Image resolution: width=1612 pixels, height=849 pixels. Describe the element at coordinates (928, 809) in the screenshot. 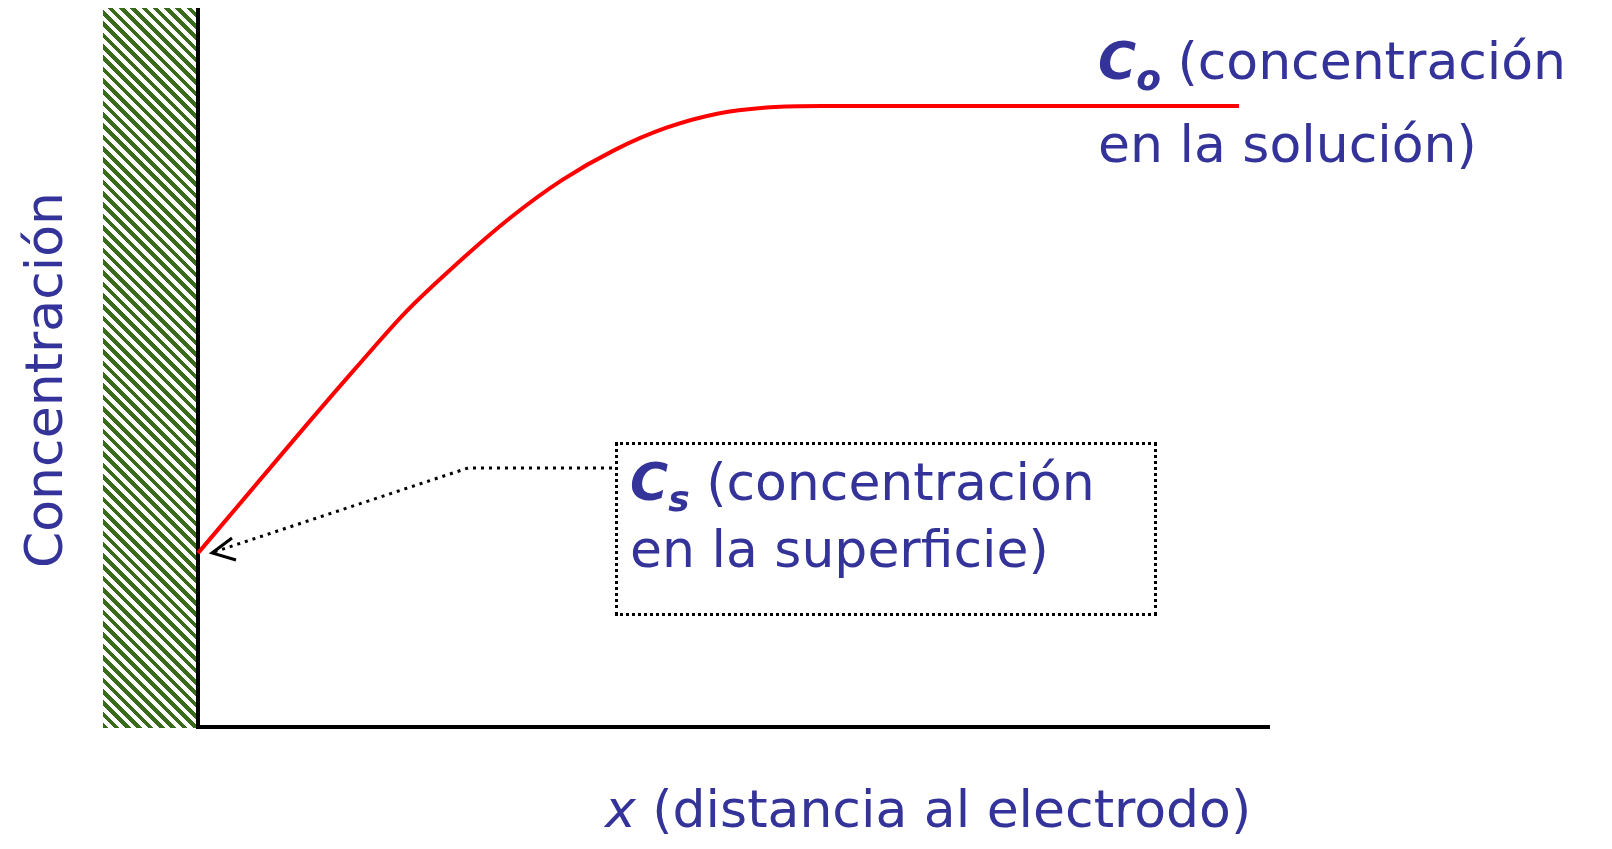

I see `x-axis-title: x (distancia al electrodo)` at that location.